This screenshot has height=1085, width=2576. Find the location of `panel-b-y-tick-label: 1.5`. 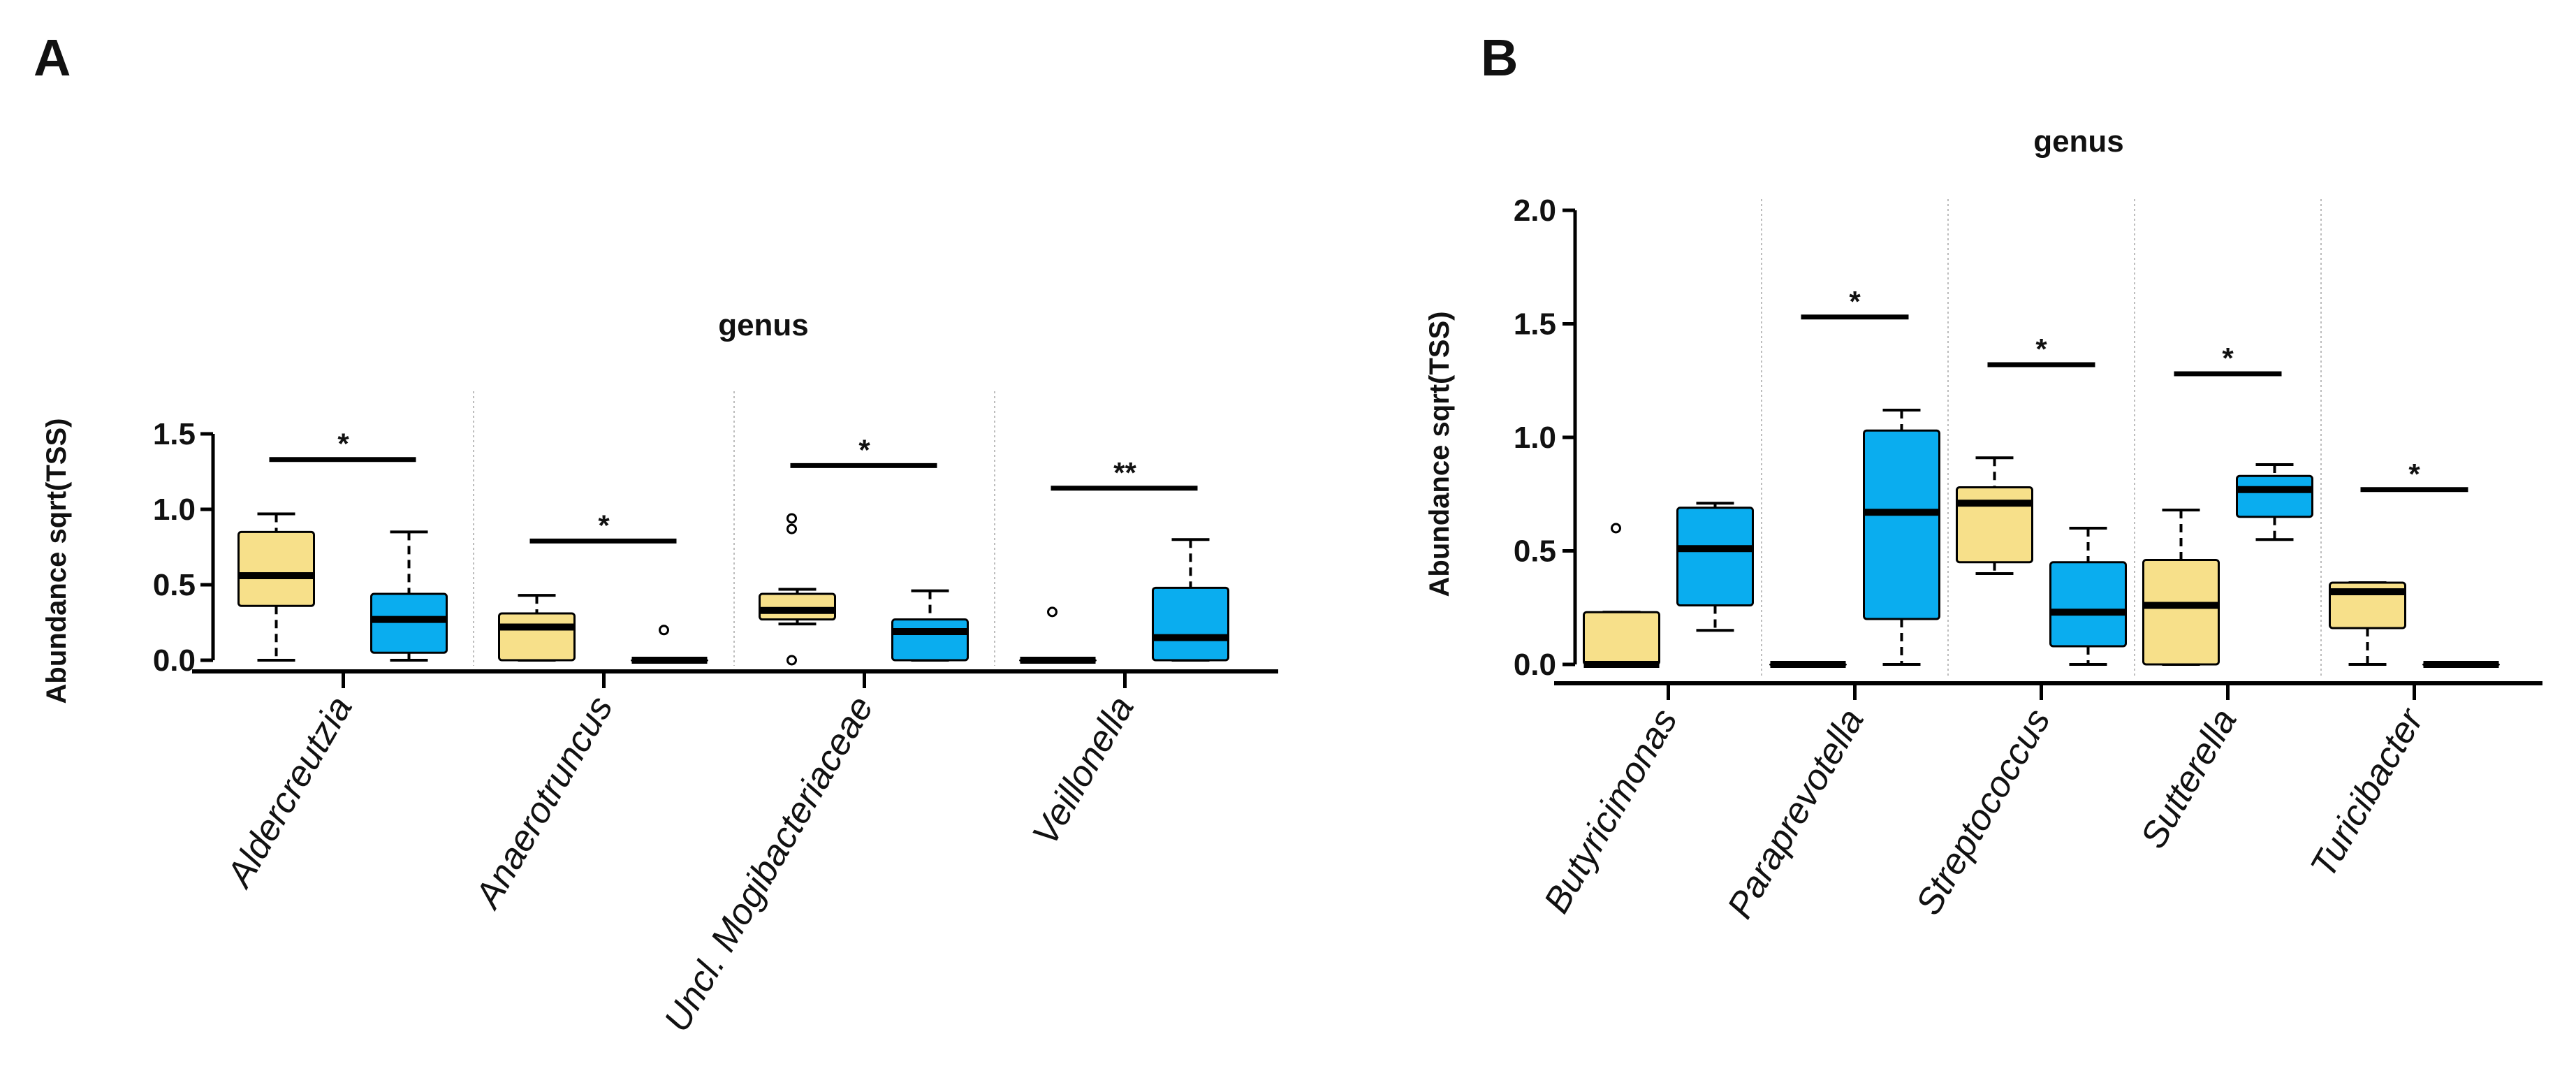

panel-b-y-tick-label: 1.5 is located at coordinates (1535, 324).